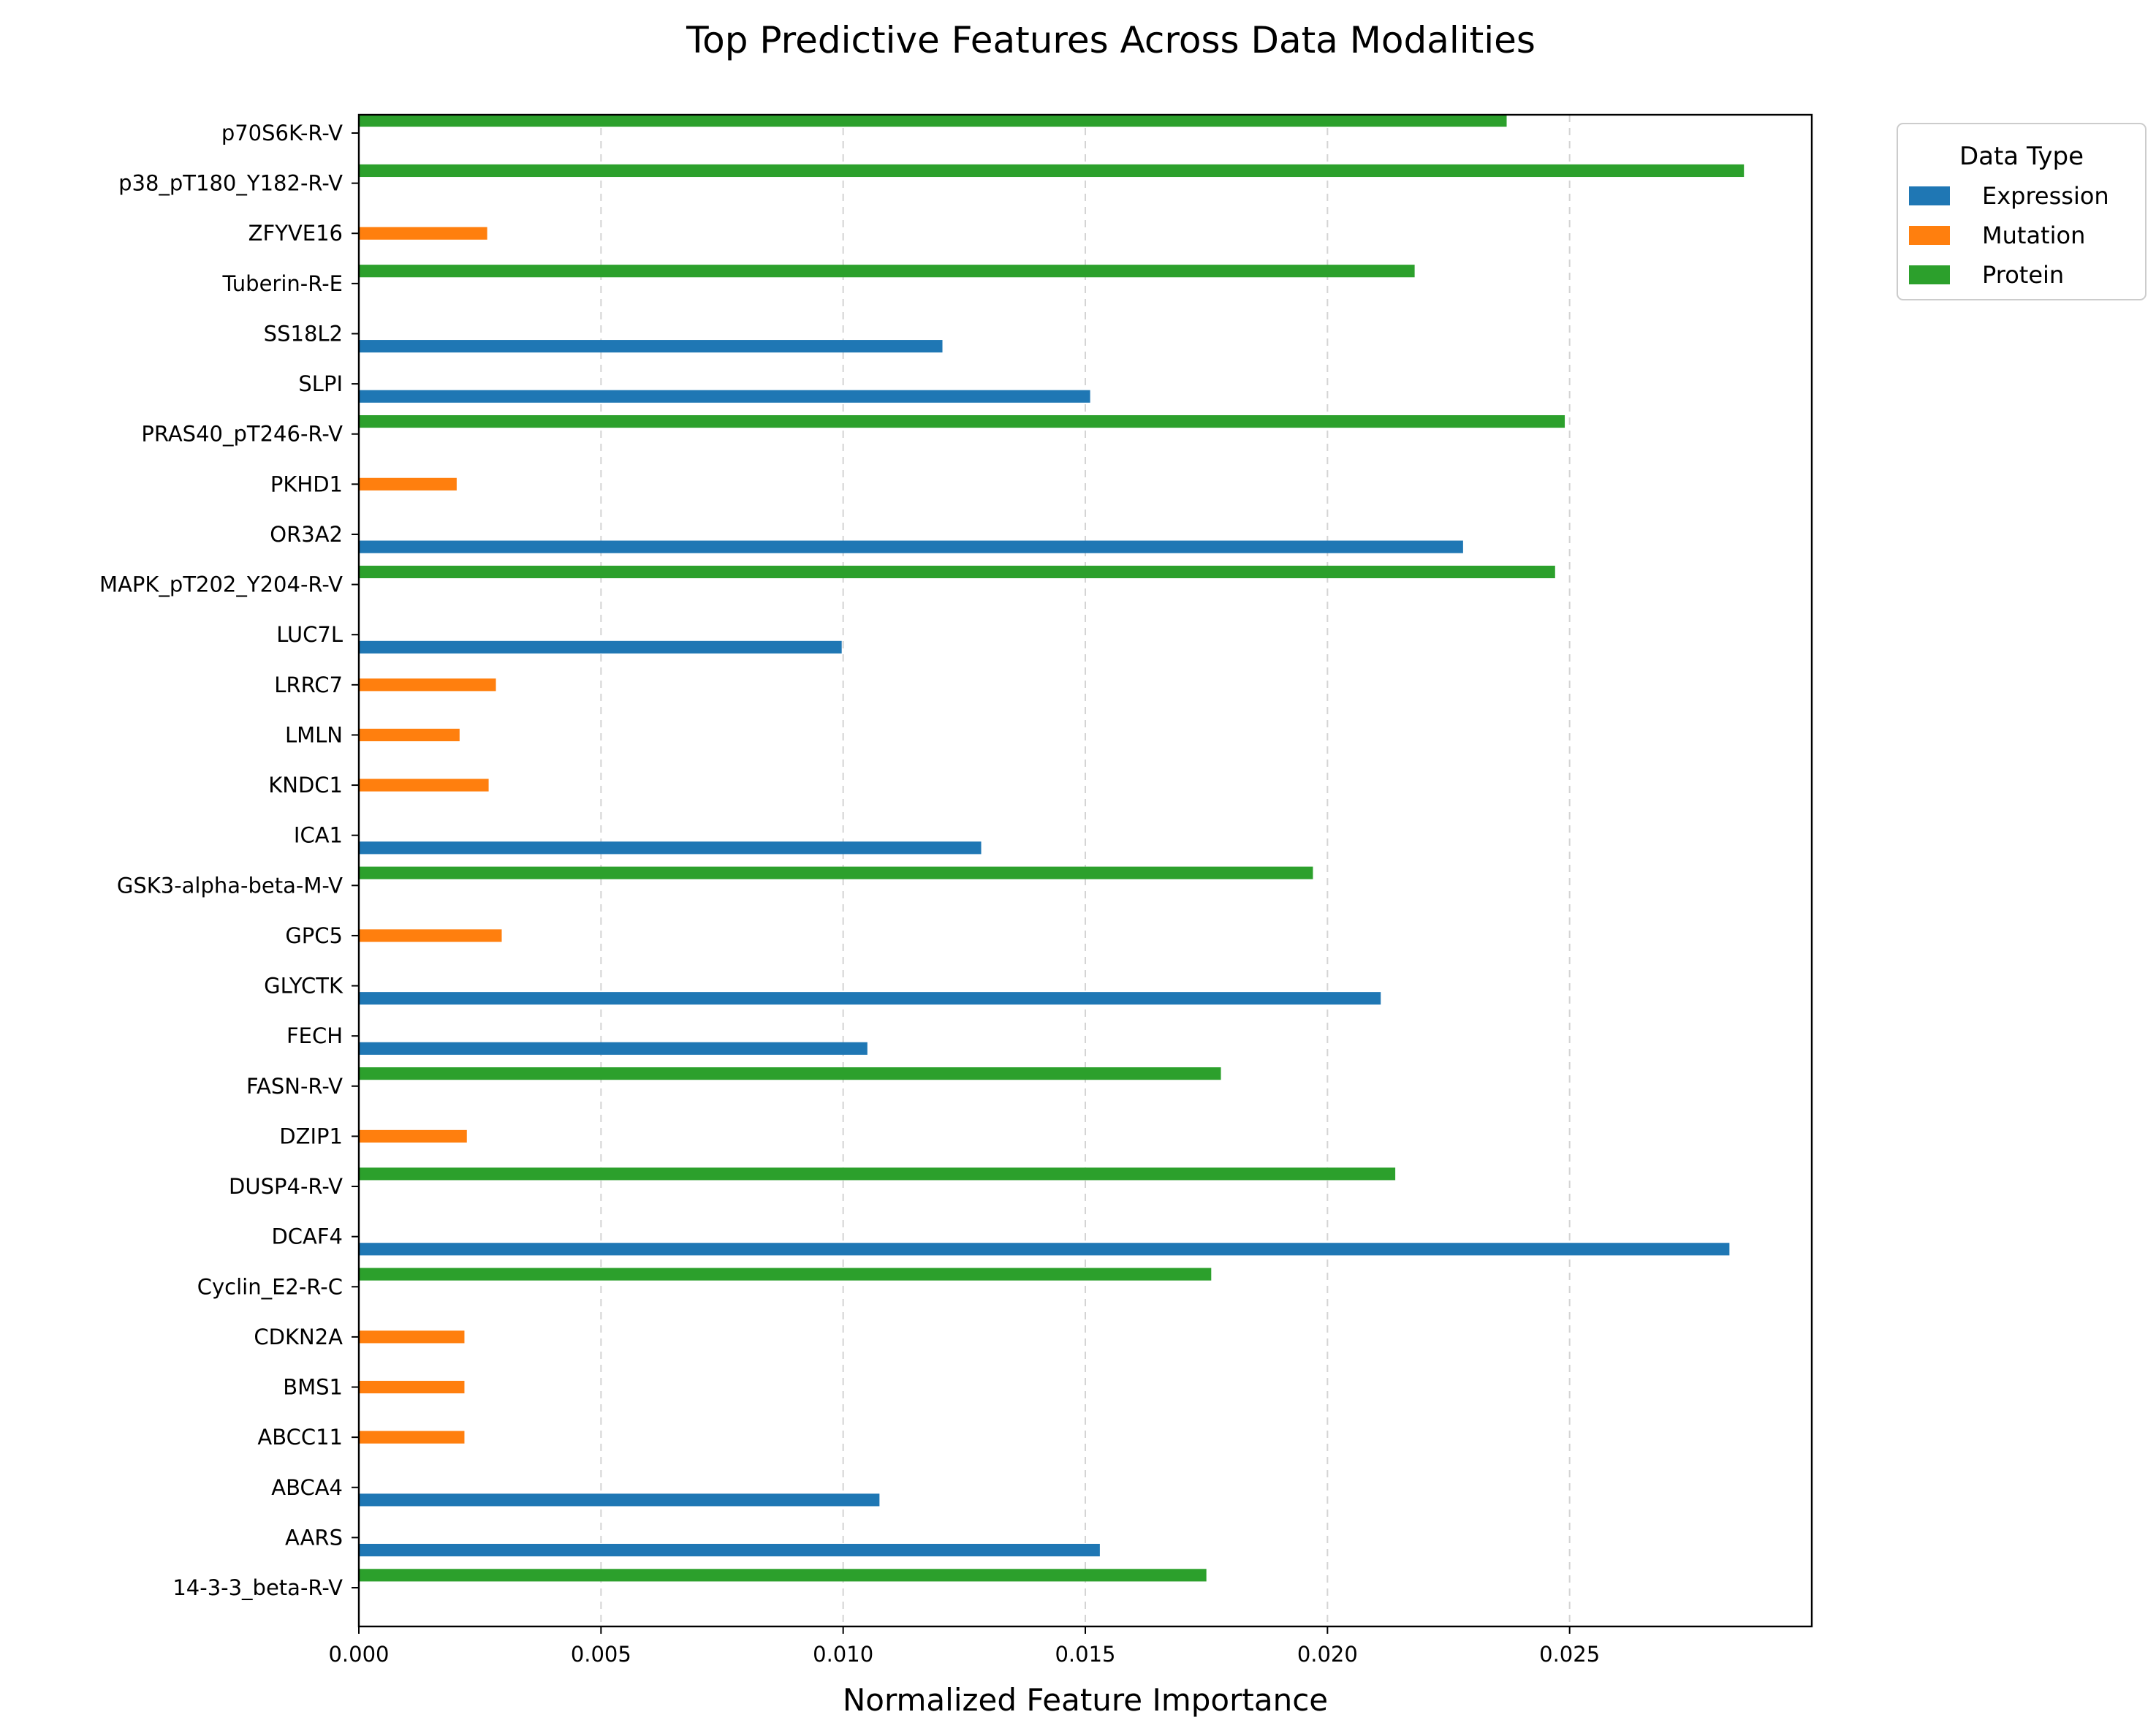 The image size is (2156, 1731). What do you see at coordinates (2022, 156) in the screenshot?
I see `legend-title: Data Type` at bounding box center [2022, 156].